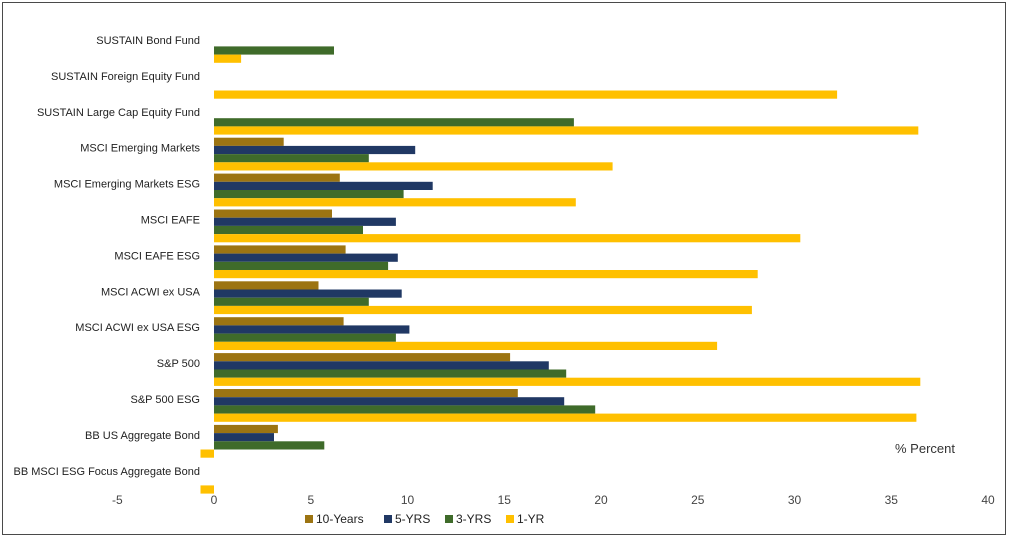 This screenshot has width=1010, height=539. Describe the element at coordinates (988, 500) in the screenshot. I see `x-tick-label: 40` at that location.